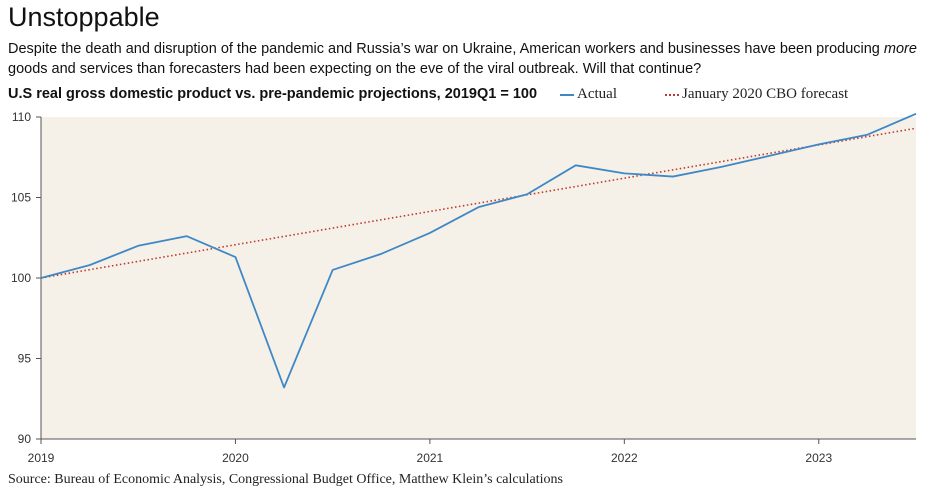 The height and width of the screenshot is (504, 934). I want to click on legend-item-actual: Actual, so click(588, 94).